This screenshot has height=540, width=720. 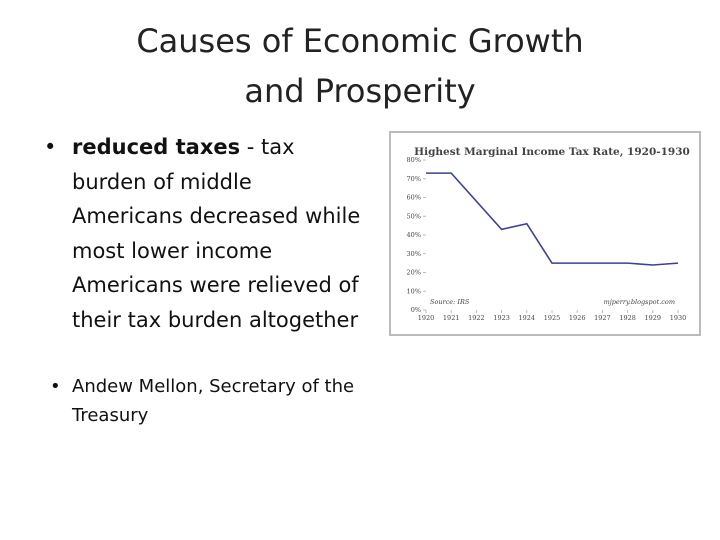 I want to click on y-tick-label: 80%, so click(x=414, y=160).